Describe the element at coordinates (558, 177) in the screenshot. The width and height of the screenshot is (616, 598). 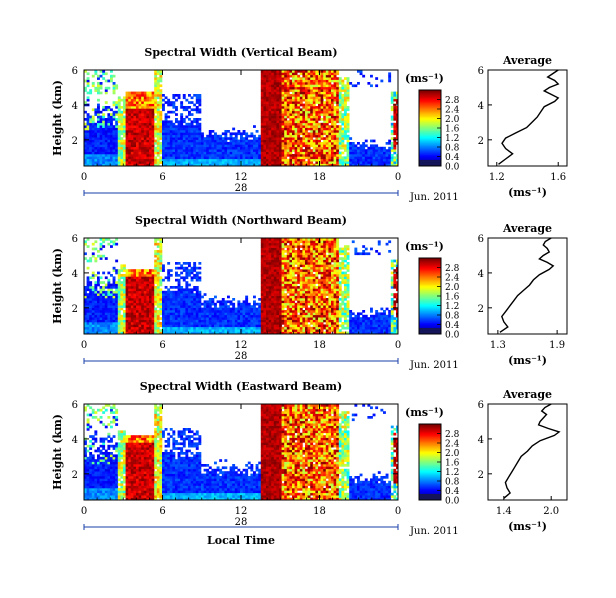
I see `average-x-tick-label: 1.6` at that location.